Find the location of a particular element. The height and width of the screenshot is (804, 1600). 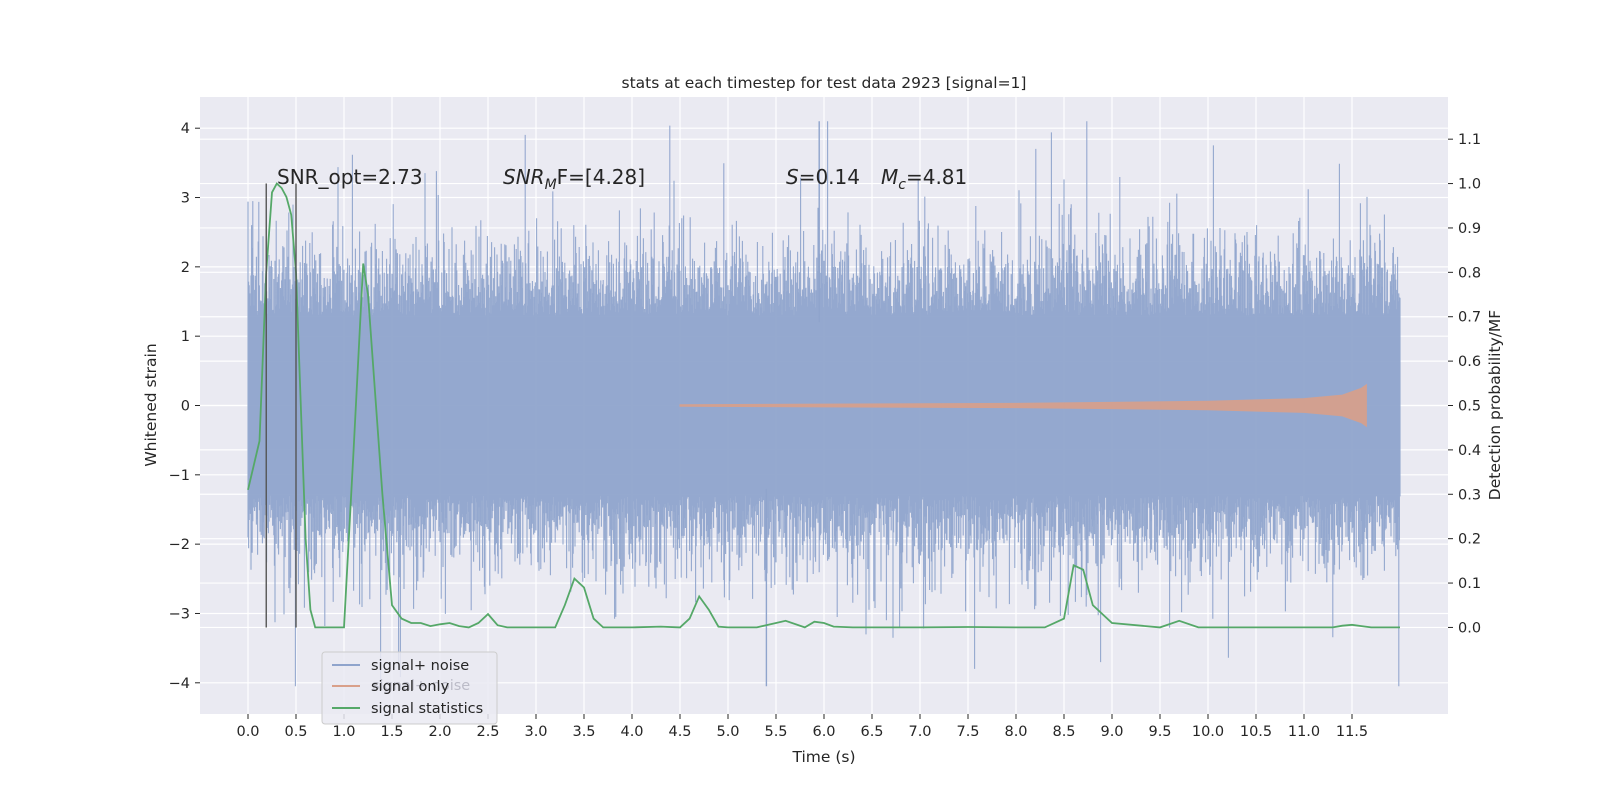

x-tick-label: 11.0 is located at coordinates (1304, 732).